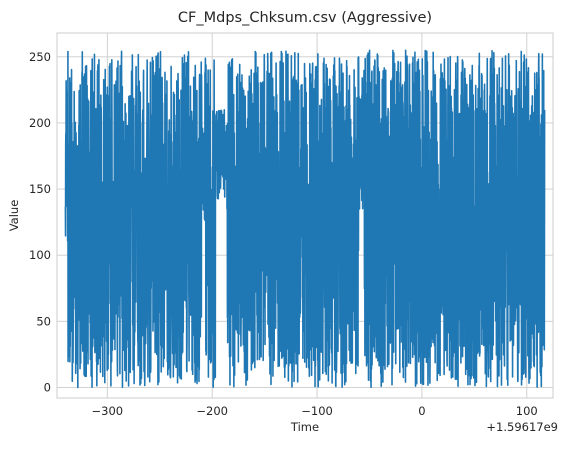 The width and height of the screenshot is (561, 449). What do you see at coordinates (522, 427) in the screenshot?
I see `x-offset-label: +1.59617e9` at bounding box center [522, 427].